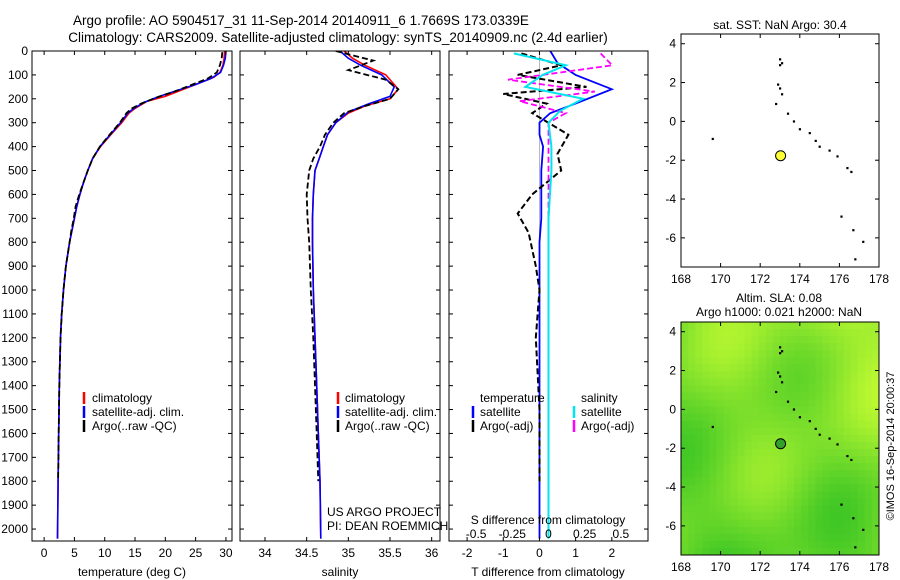 Image resolution: width=900 pixels, height=580 pixels. I want to click on legend-label-climatology: climatology, so click(375, 398).